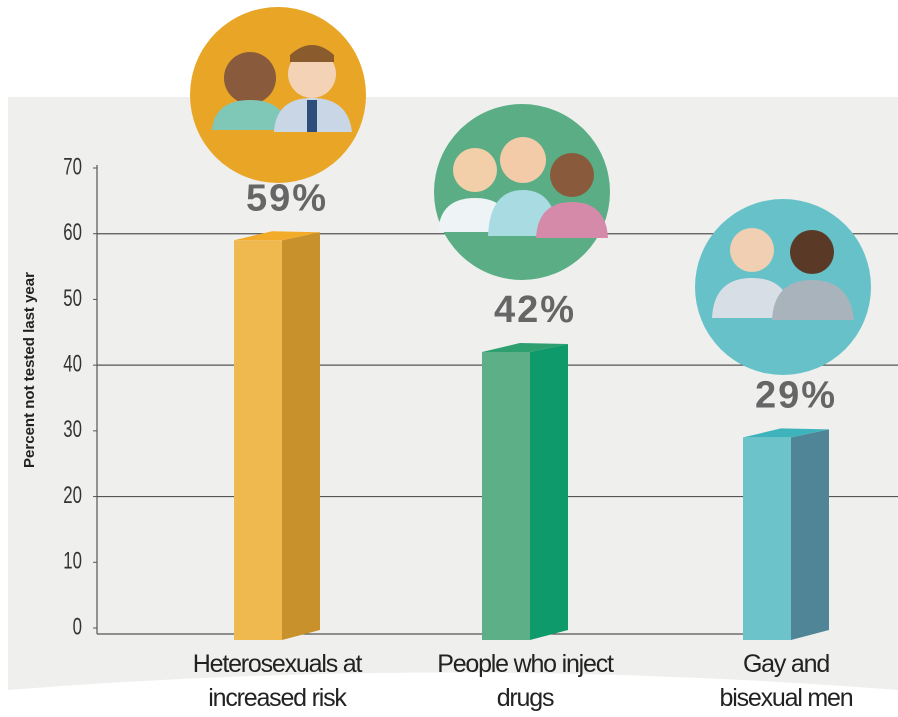 The height and width of the screenshot is (717, 898). What do you see at coordinates (72, 561) in the screenshot?
I see `y-tick-label: 10` at bounding box center [72, 561].